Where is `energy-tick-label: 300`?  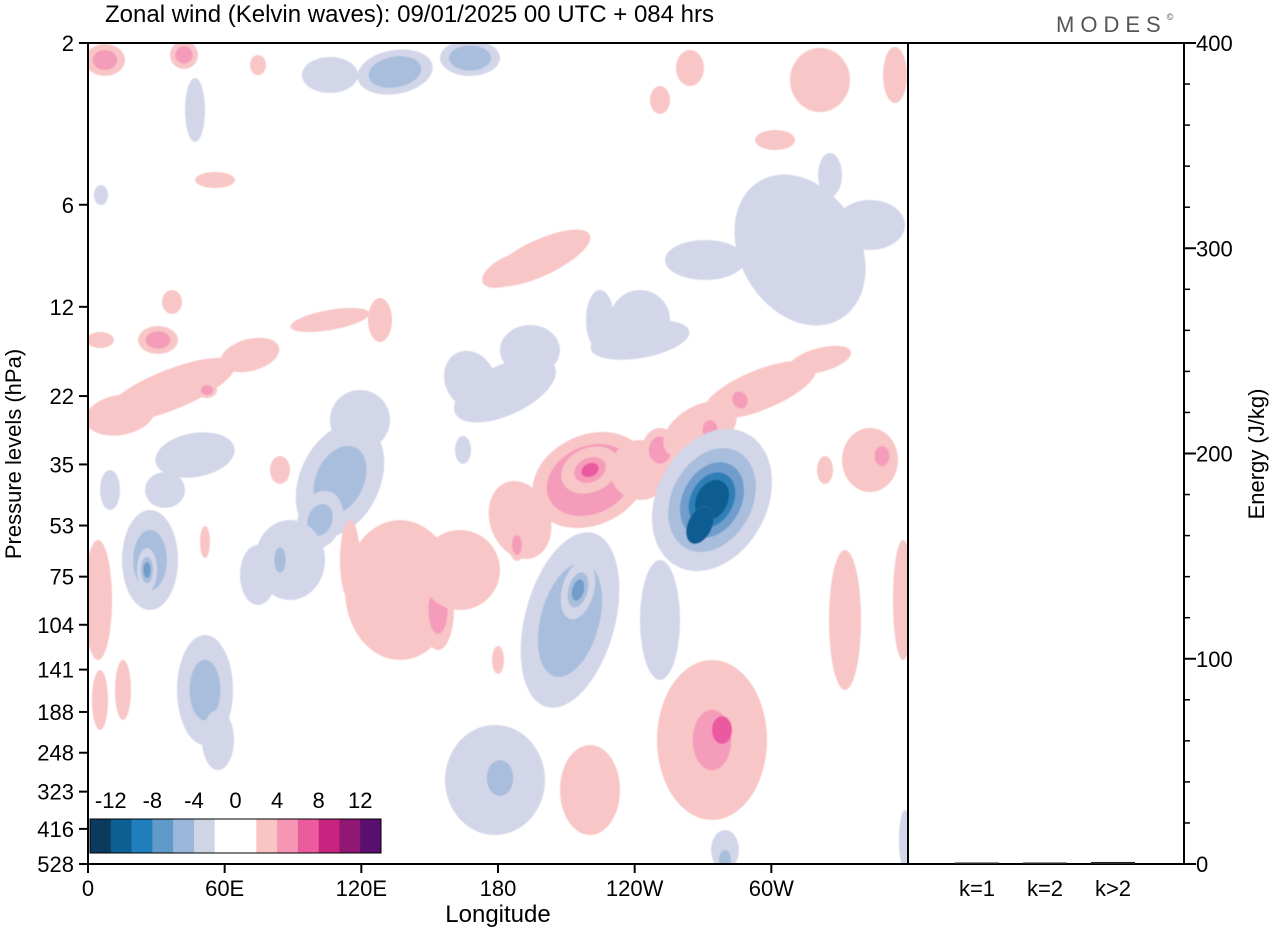
energy-tick-label: 300 is located at coordinates (1214, 248).